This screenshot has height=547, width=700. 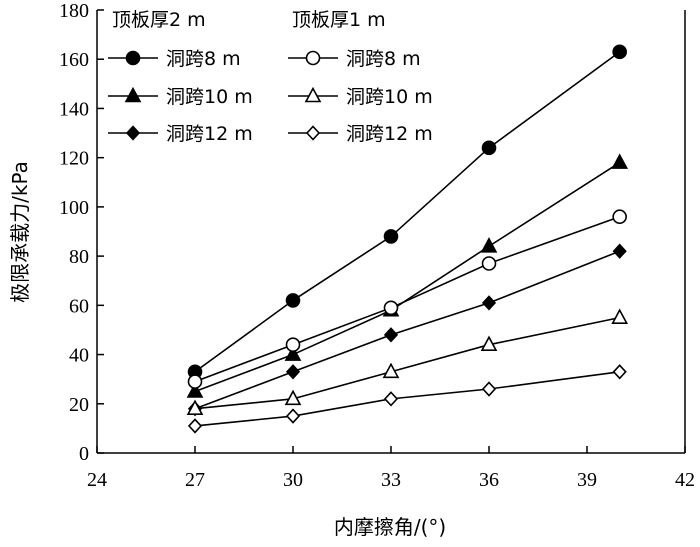 What do you see at coordinates (489, 480) in the screenshot?
I see `x-tick-label: 36` at bounding box center [489, 480].